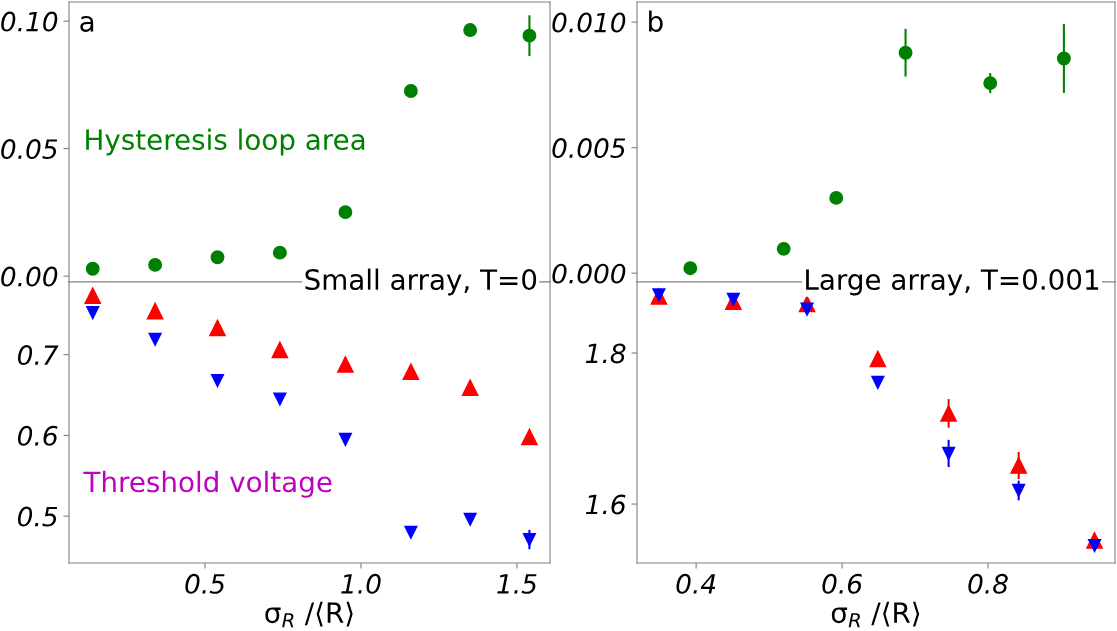 This screenshot has height=631, width=1117. I want to click on y-tick-label: 0.7, so click(38, 355).